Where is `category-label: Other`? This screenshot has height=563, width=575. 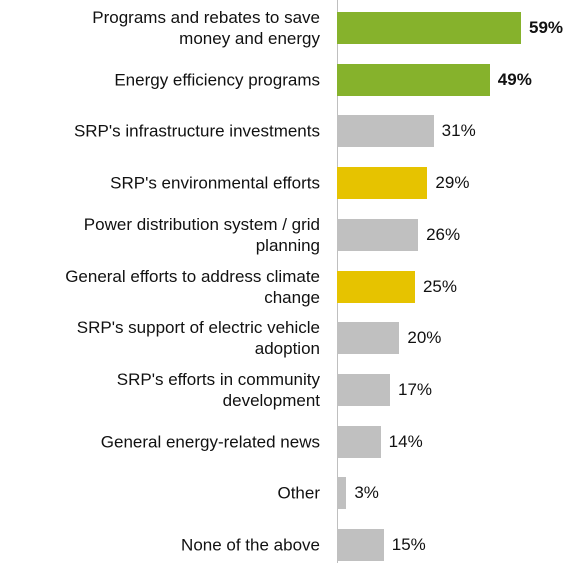 category-label: Other is located at coordinates (298, 493).